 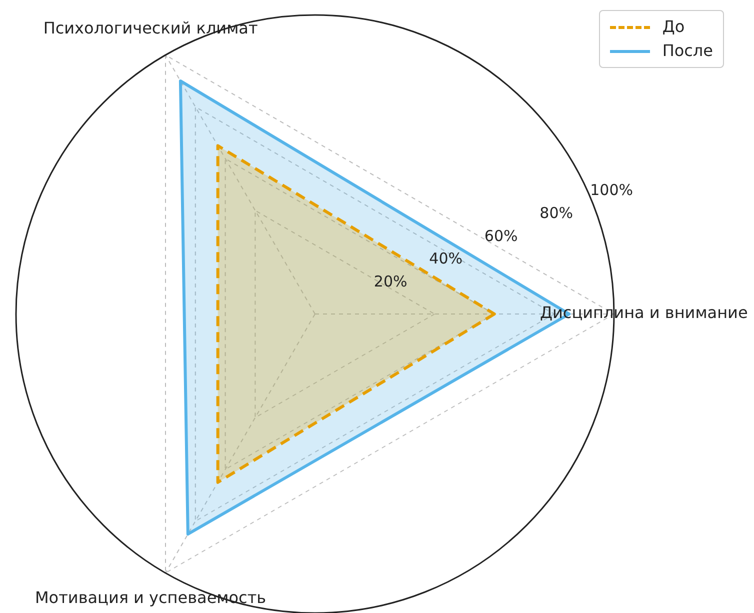 What do you see at coordinates (501, 235) in the screenshot?
I see `y-tick-label: 60%` at bounding box center [501, 235].